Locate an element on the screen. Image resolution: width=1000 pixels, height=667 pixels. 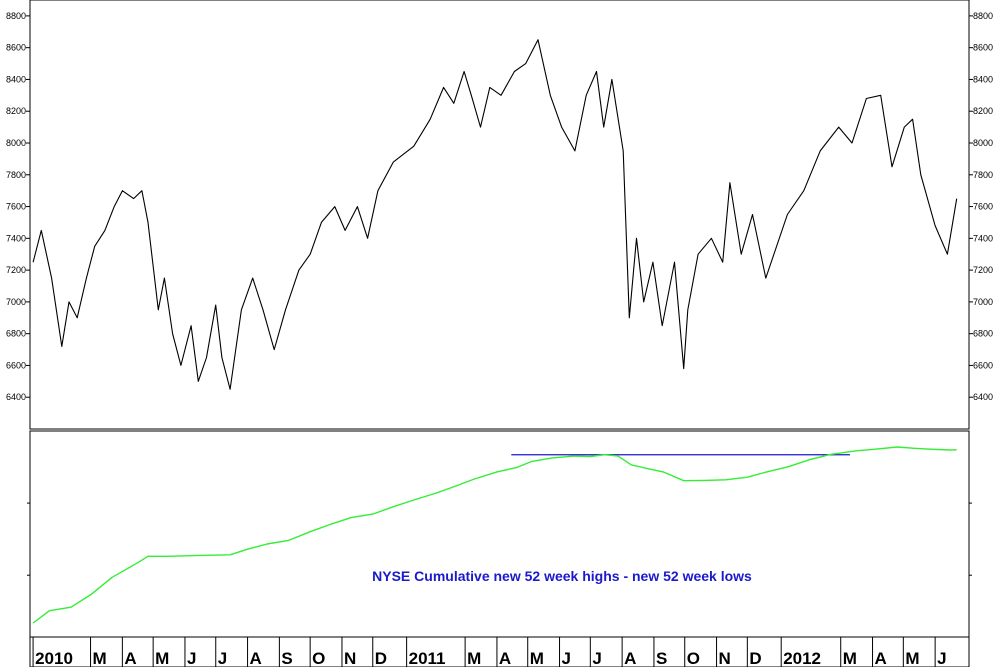
y-tick-label-left: 6800 is located at coordinates (16, 334).